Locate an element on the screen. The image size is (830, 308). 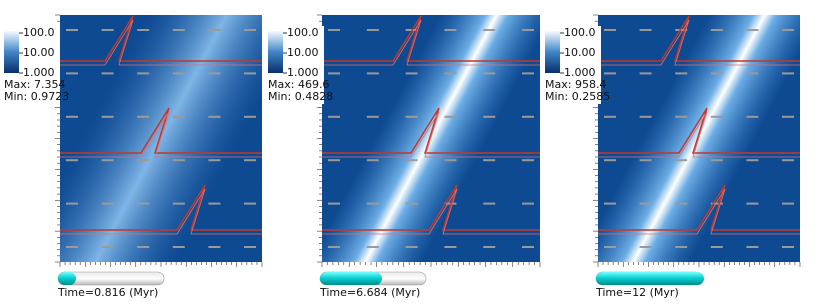
max-label: Max: 958.4 is located at coordinates (575, 84).